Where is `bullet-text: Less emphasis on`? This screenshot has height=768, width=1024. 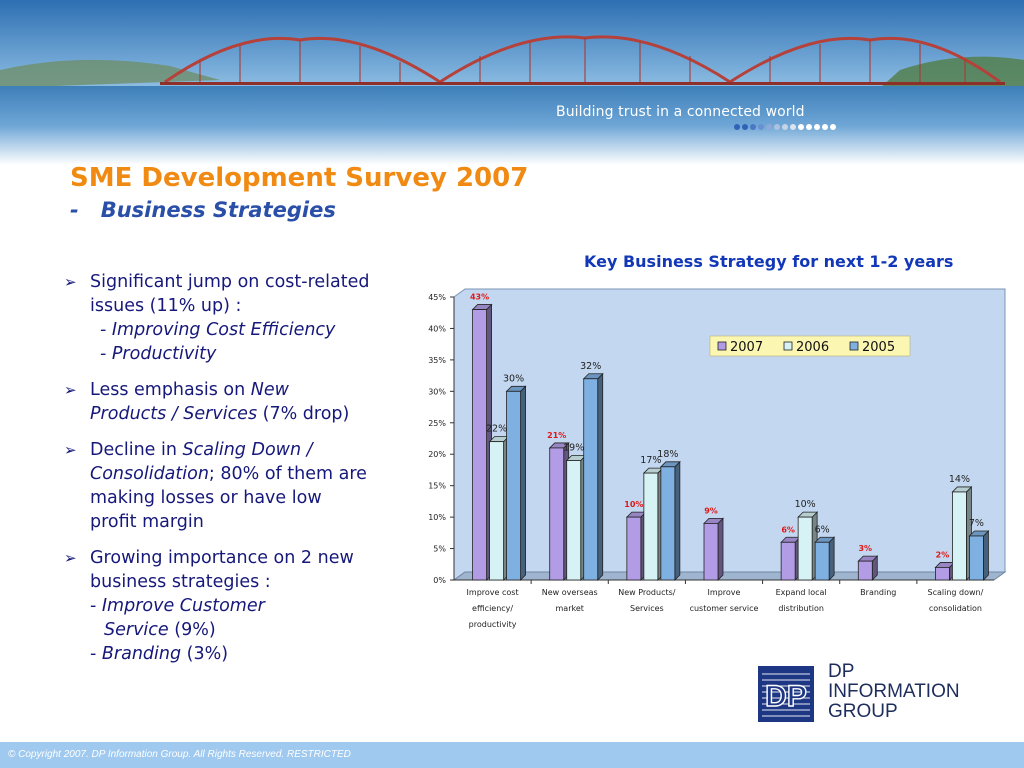 bullet-text: Less emphasis on is located at coordinates (170, 390).